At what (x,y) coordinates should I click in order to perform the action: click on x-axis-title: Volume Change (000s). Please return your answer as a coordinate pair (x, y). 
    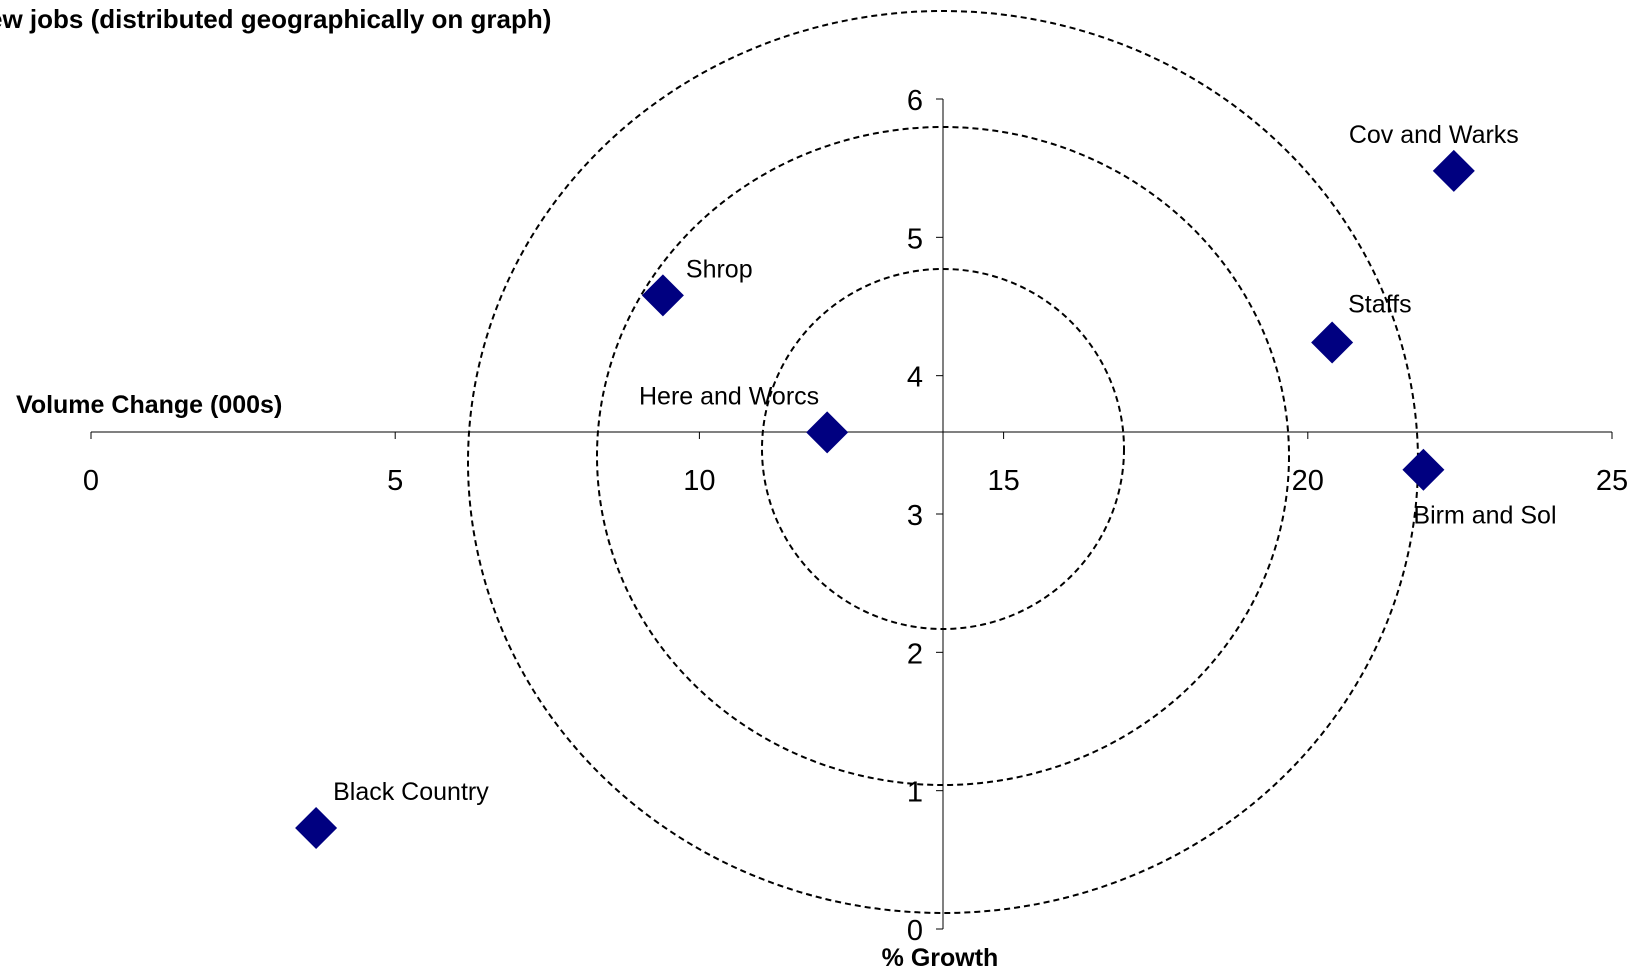
    Looking at the image, I should click on (149, 405).